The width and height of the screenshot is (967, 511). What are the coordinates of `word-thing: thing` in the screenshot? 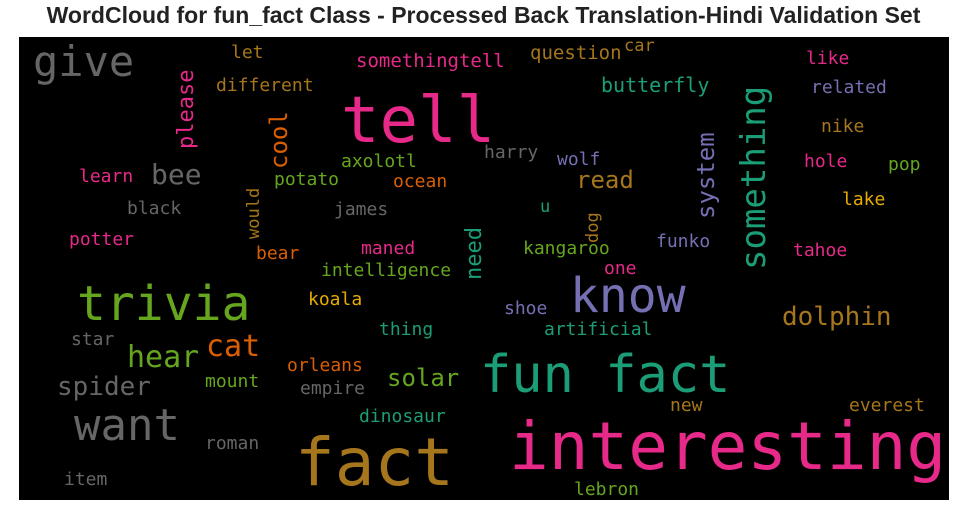 It's located at (406, 329).